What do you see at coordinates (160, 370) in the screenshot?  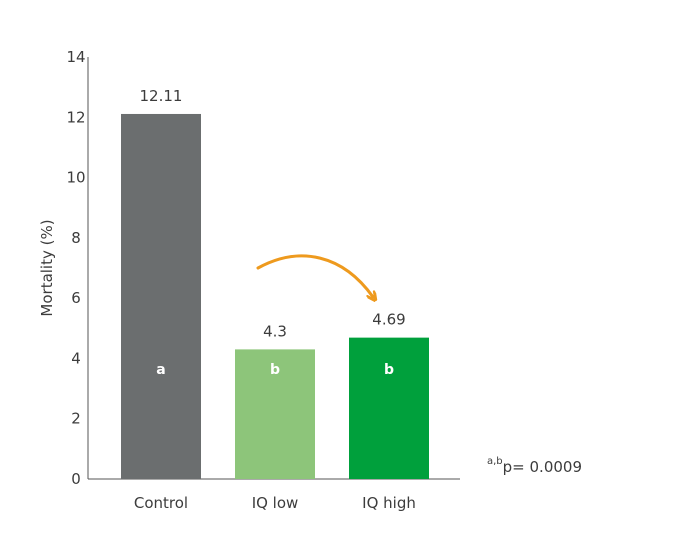 I see `significance-letter: a` at bounding box center [160, 370].